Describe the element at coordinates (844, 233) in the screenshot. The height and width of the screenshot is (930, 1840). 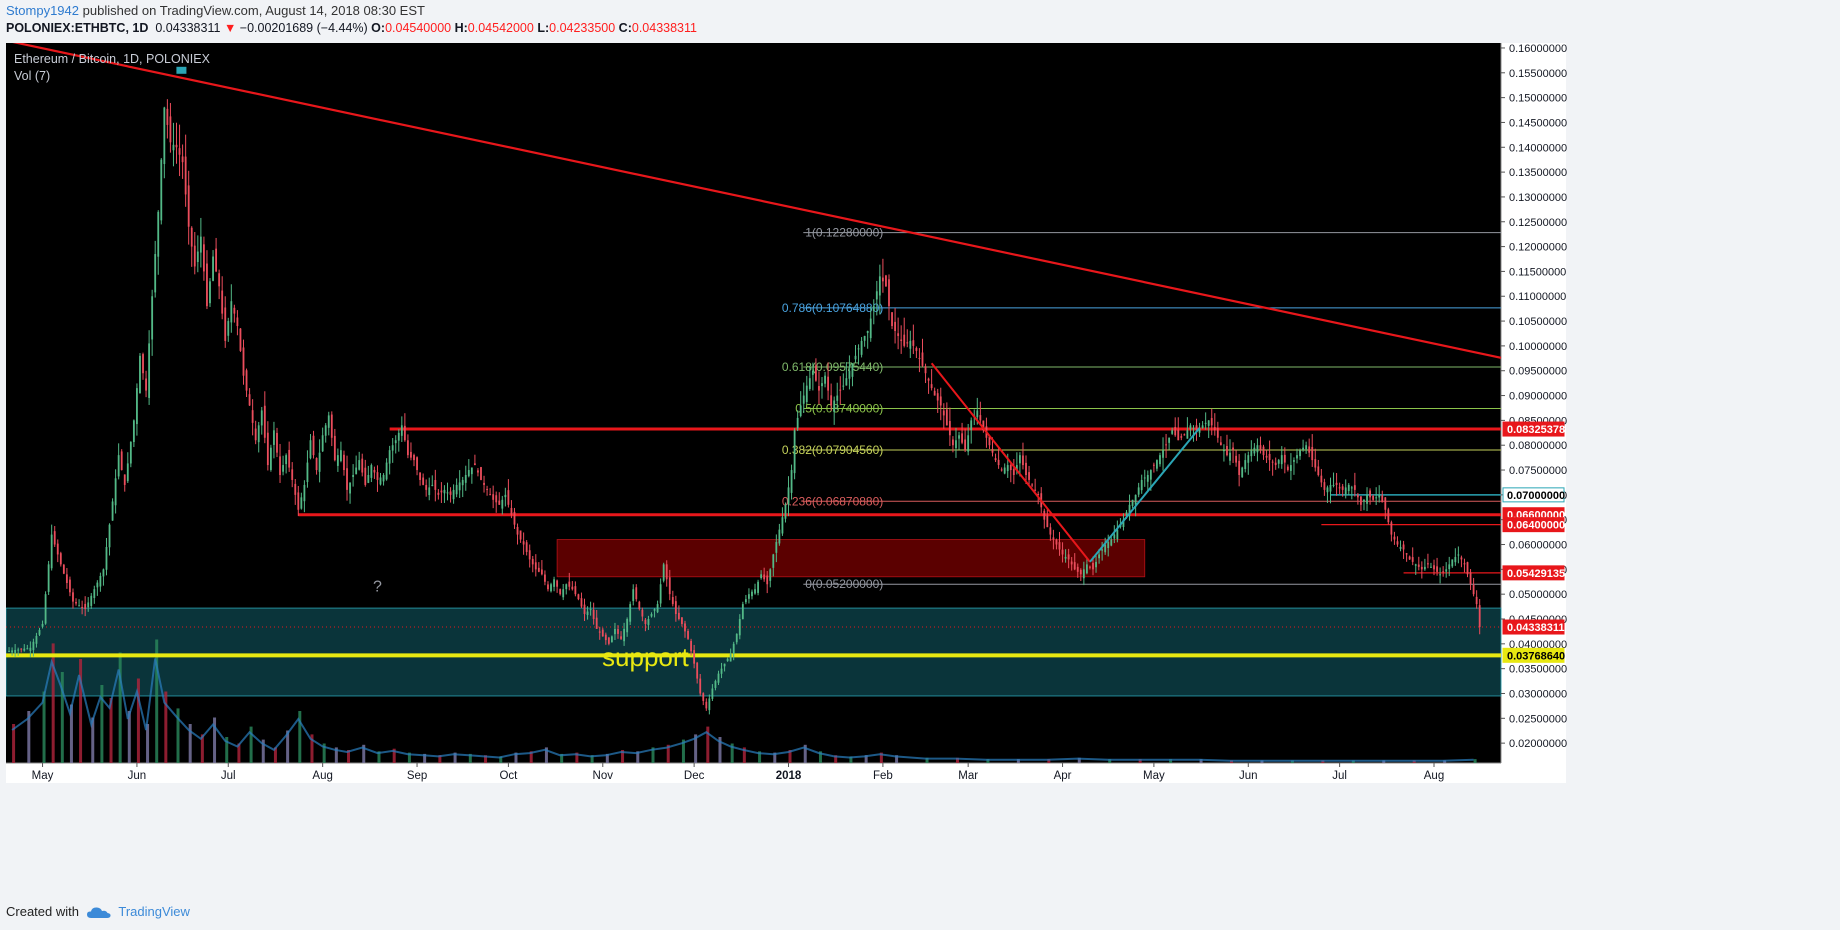
I see `fib-level-label-1: 1(0.12280000)` at that location.